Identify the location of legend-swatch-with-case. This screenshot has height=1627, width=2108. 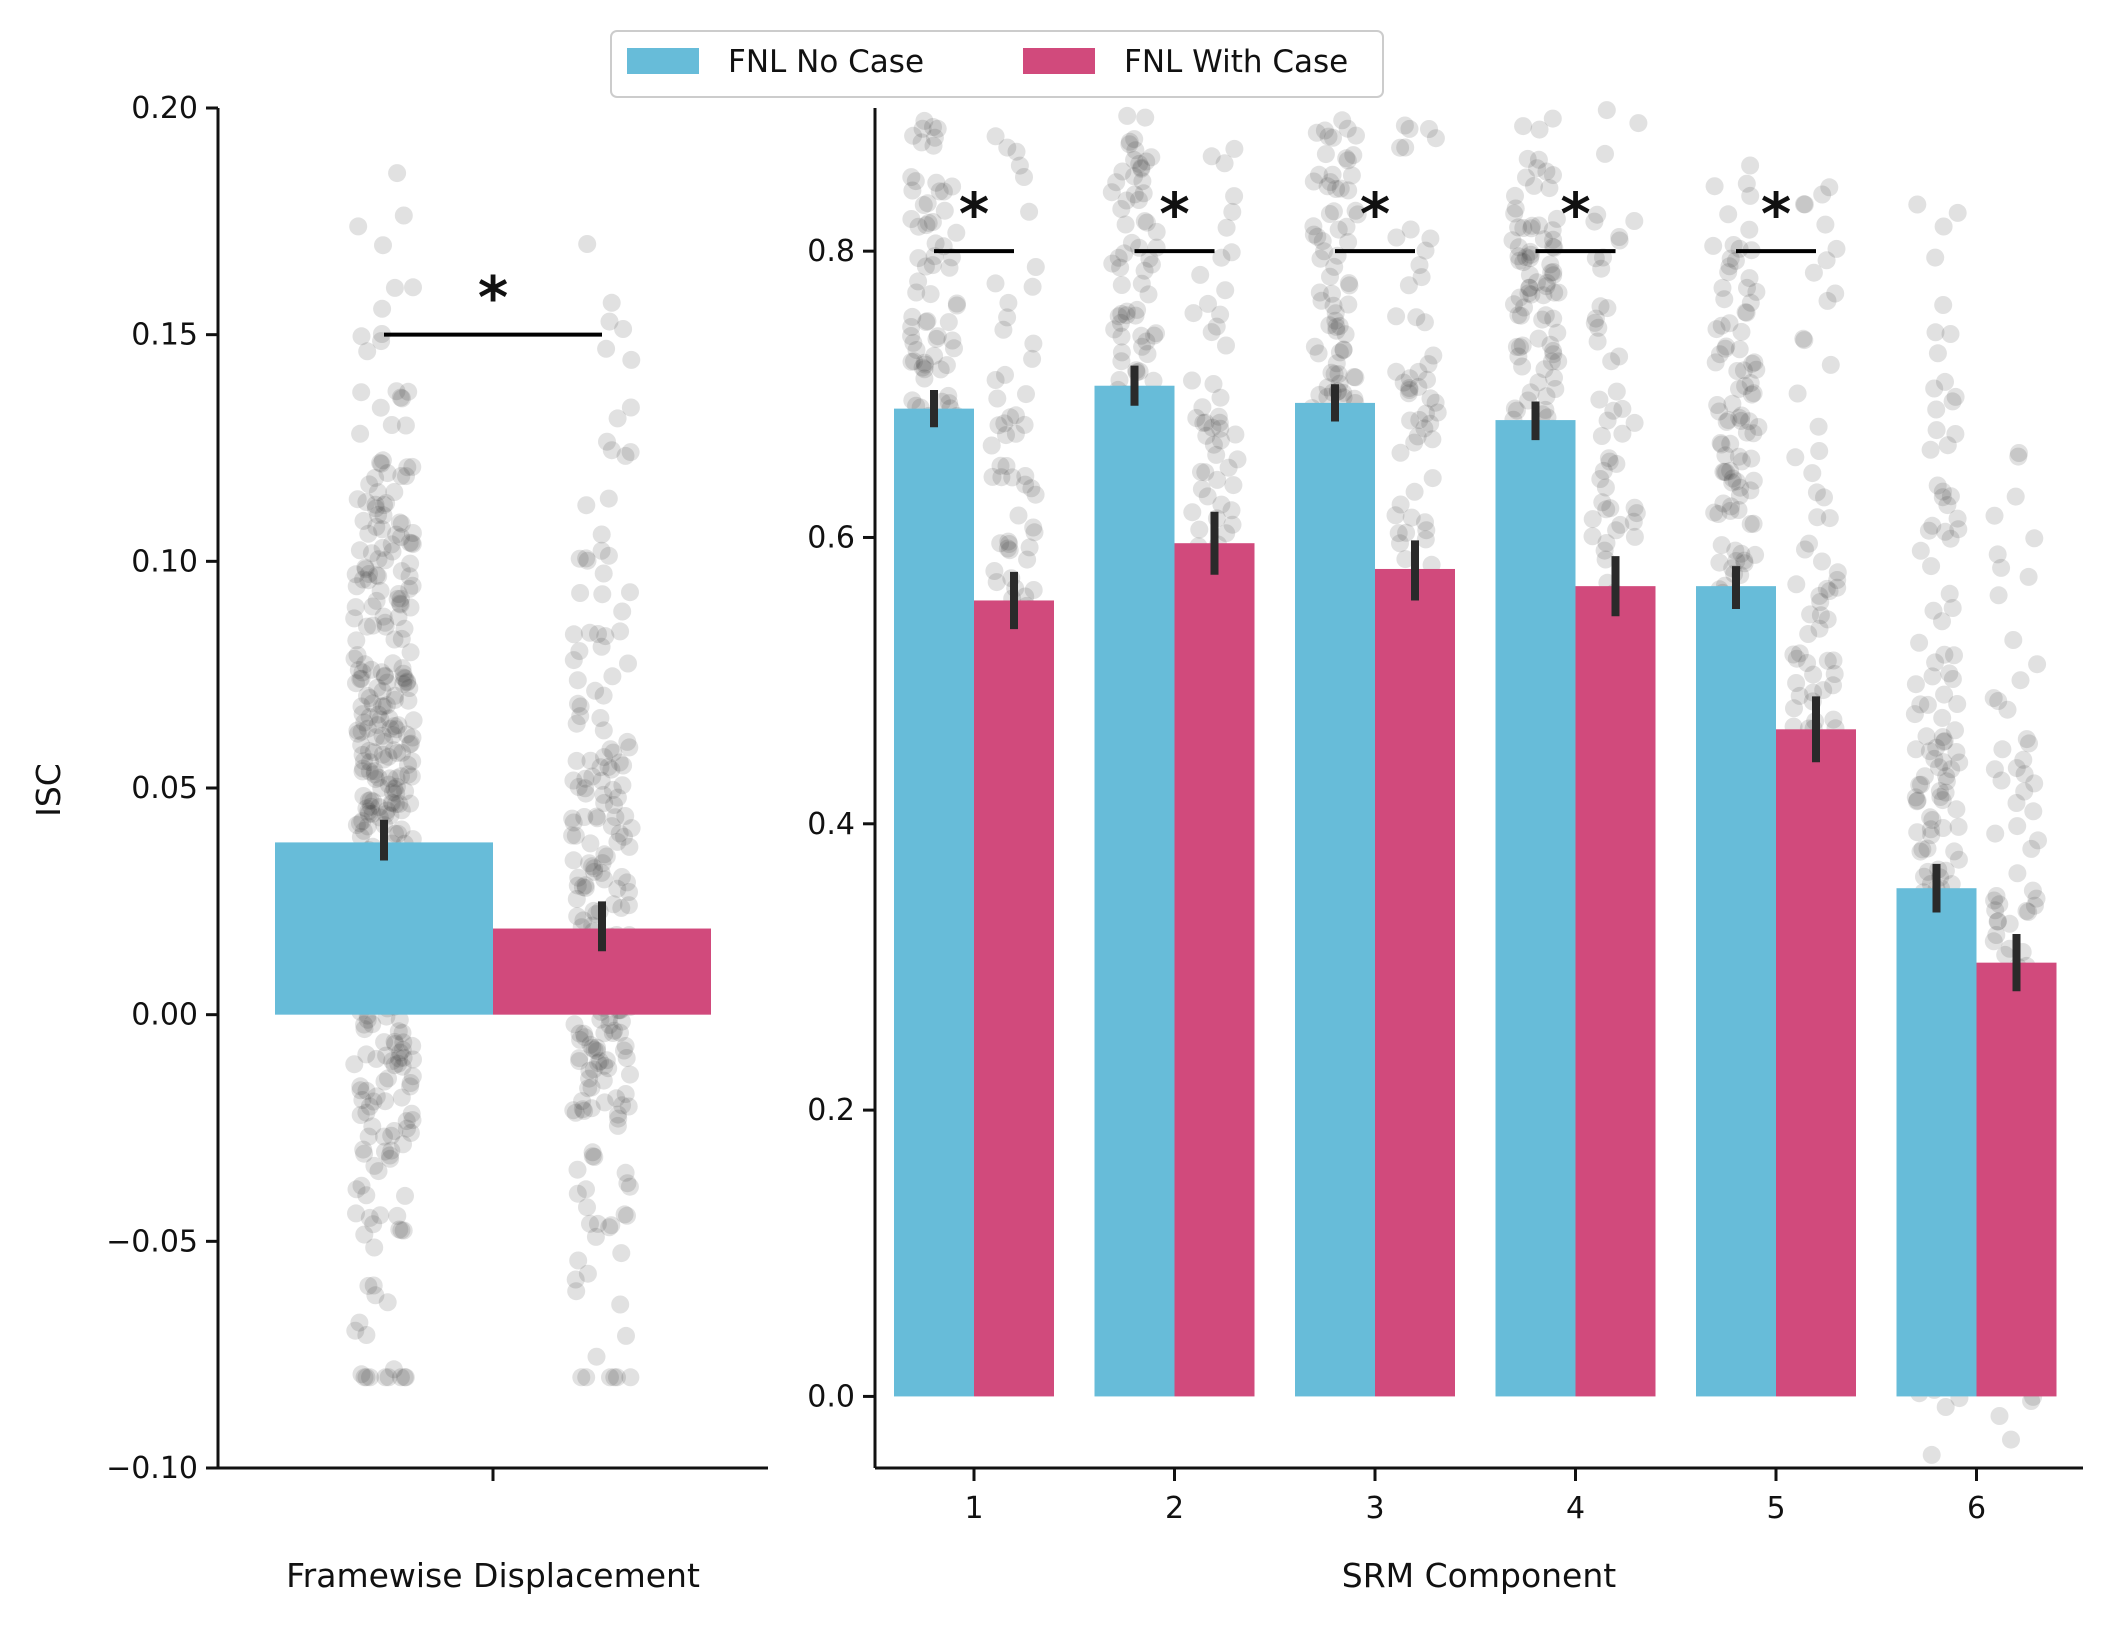
(1059, 61).